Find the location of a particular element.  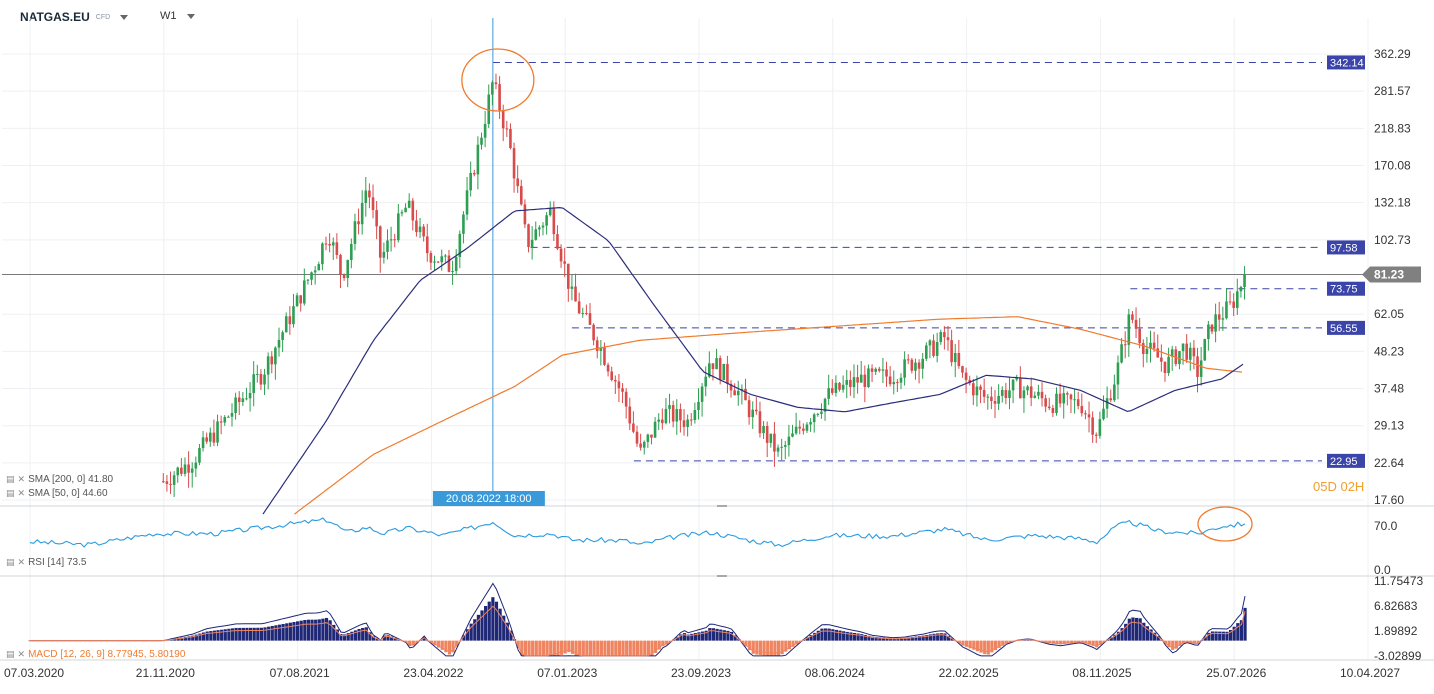

symbol-selector: NATGAS.EU CFD is located at coordinates (74, 17).